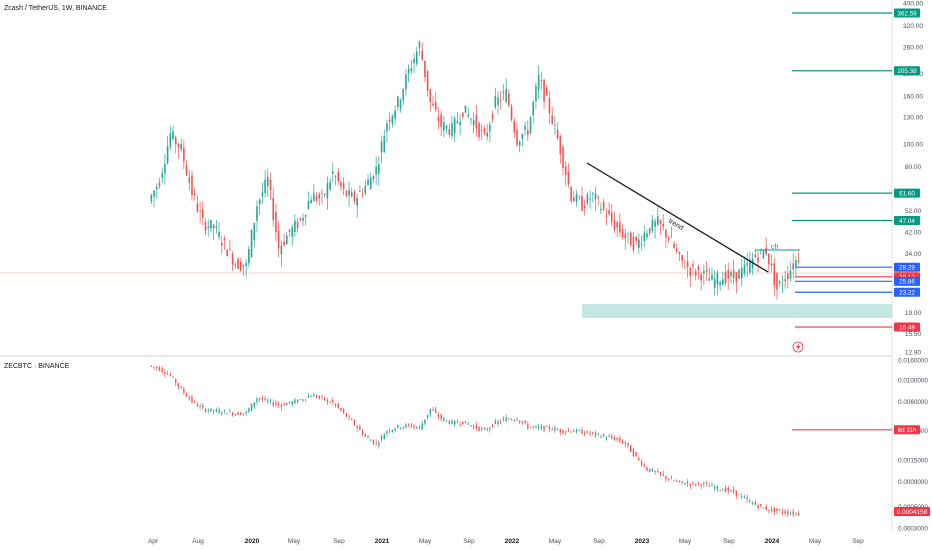 The image size is (932, 550). I want to click on support-zone, so click(737, 311).